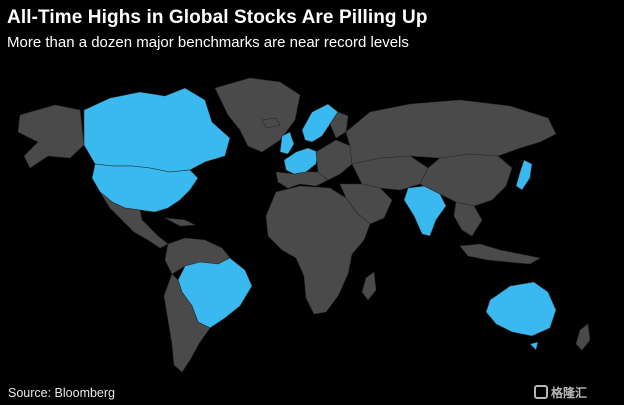 This screenshot has width=624, height=405. What do you see at coordinates (187, 323) in the screenshot?
I see `south-america-south` at bounding box center [187, 323].